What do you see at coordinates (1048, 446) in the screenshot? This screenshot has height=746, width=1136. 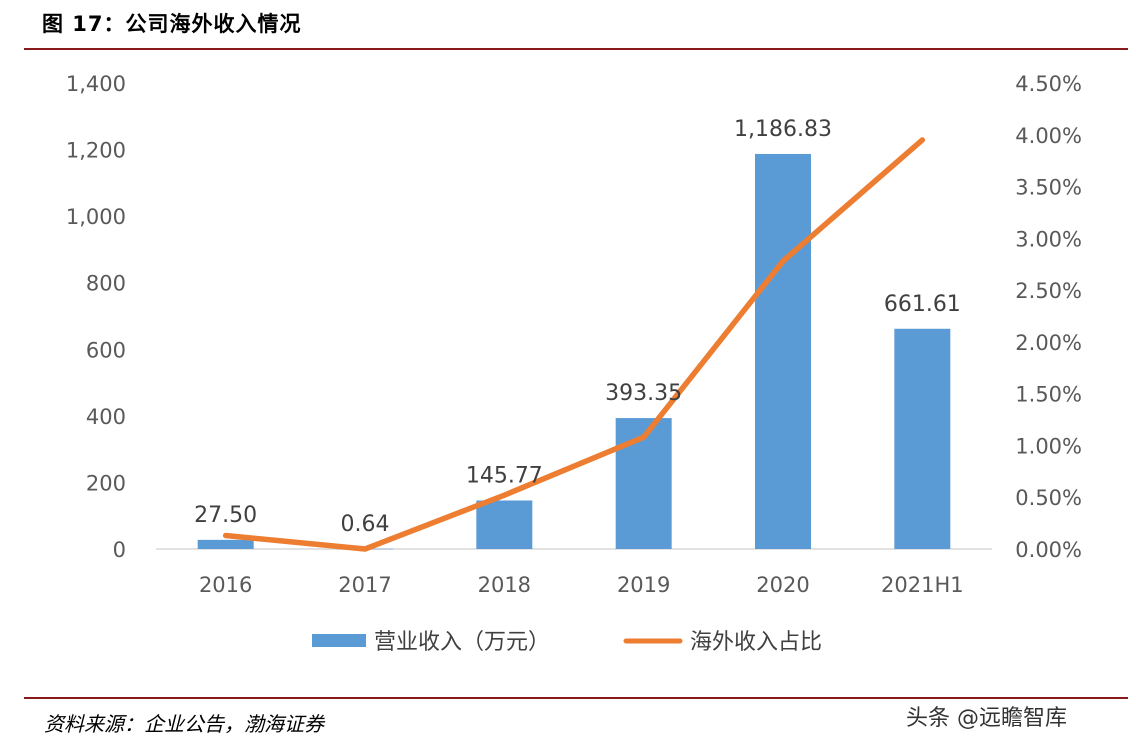 I see `y-right-tick-label: 1.00%` at bounding box center [1048, 446].